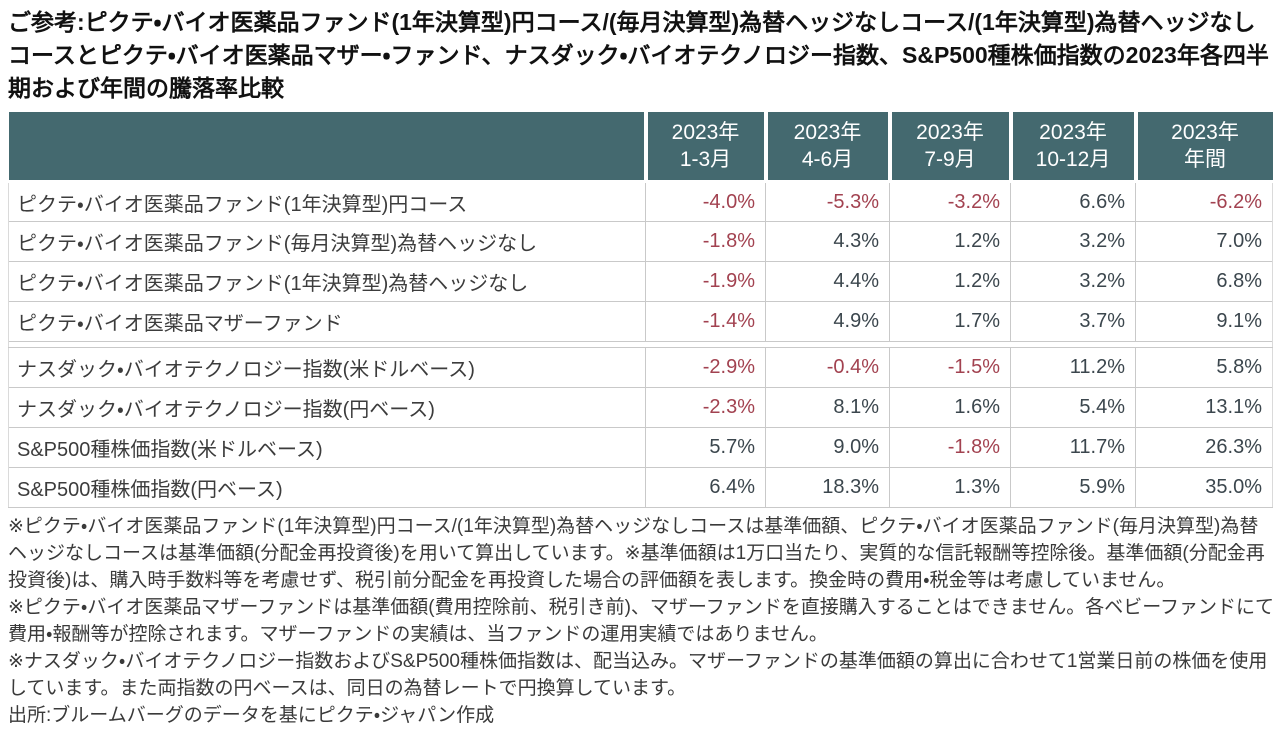 The image size is (1280, 751). I want to click on return-value: 6.8%, so click(1204, 281).